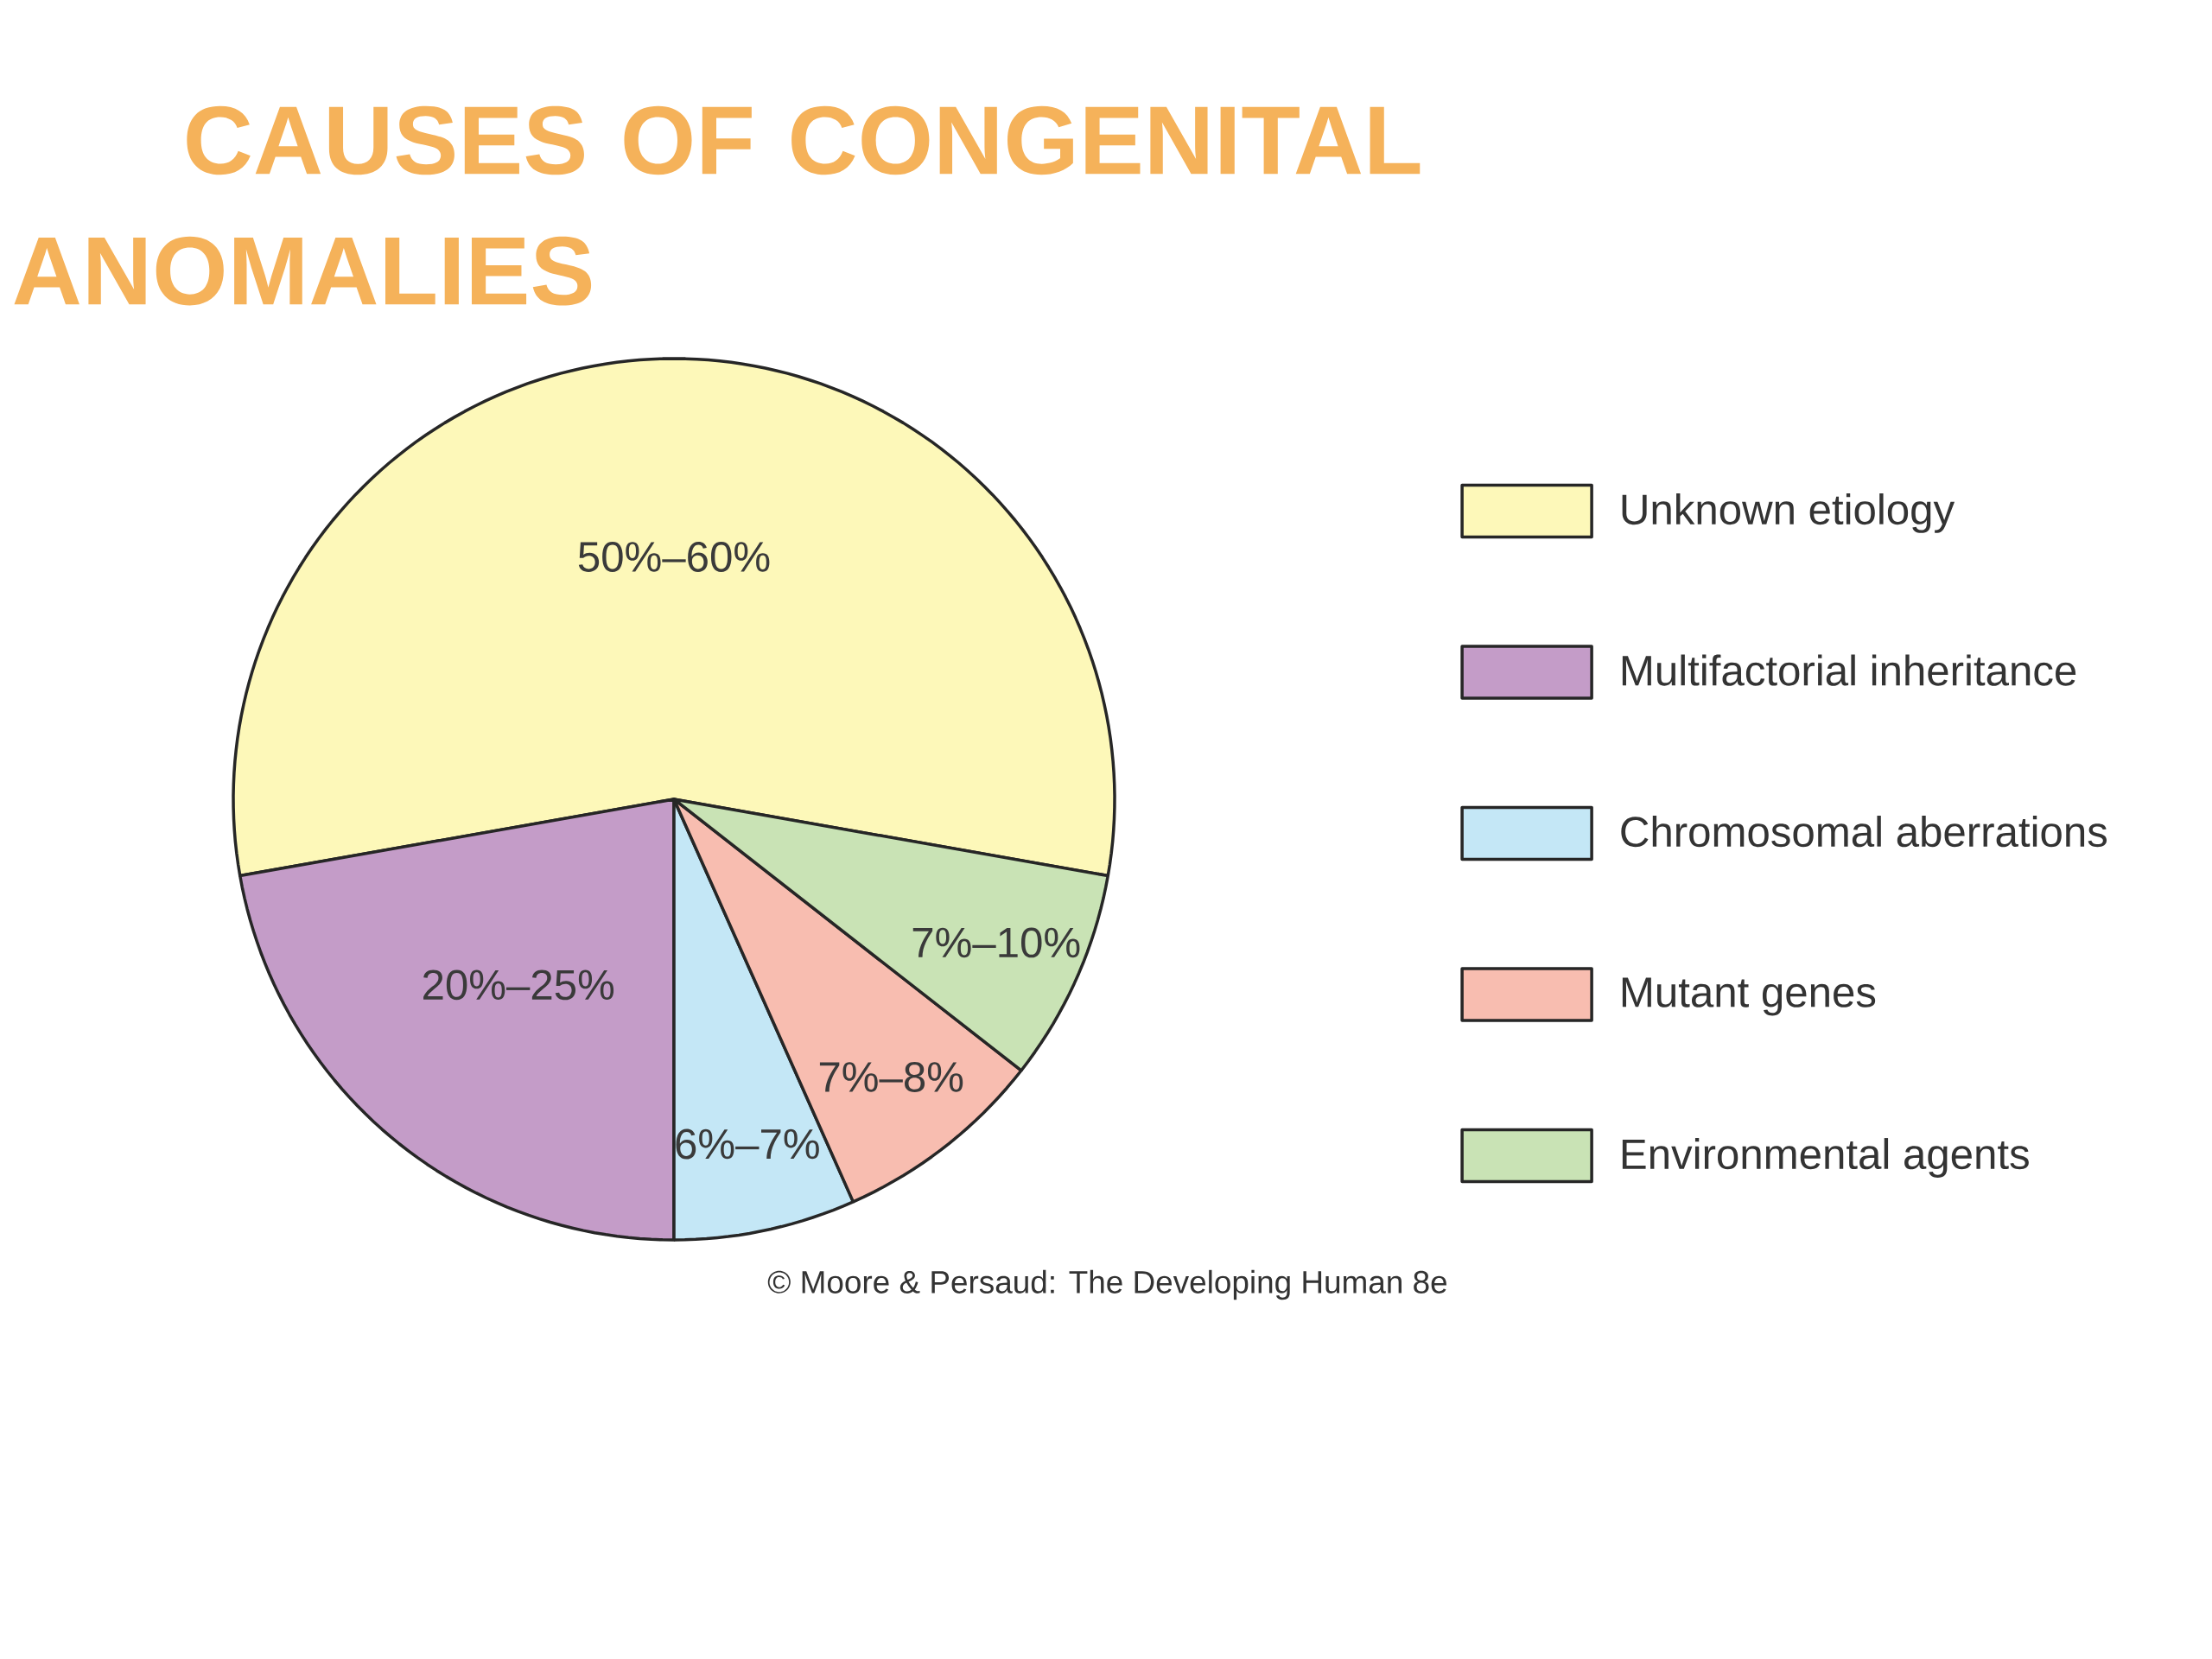 The image size is (2212, 1659). What do you see at coordinates (747, 1144) in the screenshot?
I see `data-label: 6%–7%` at bounding box center [747, 1144].